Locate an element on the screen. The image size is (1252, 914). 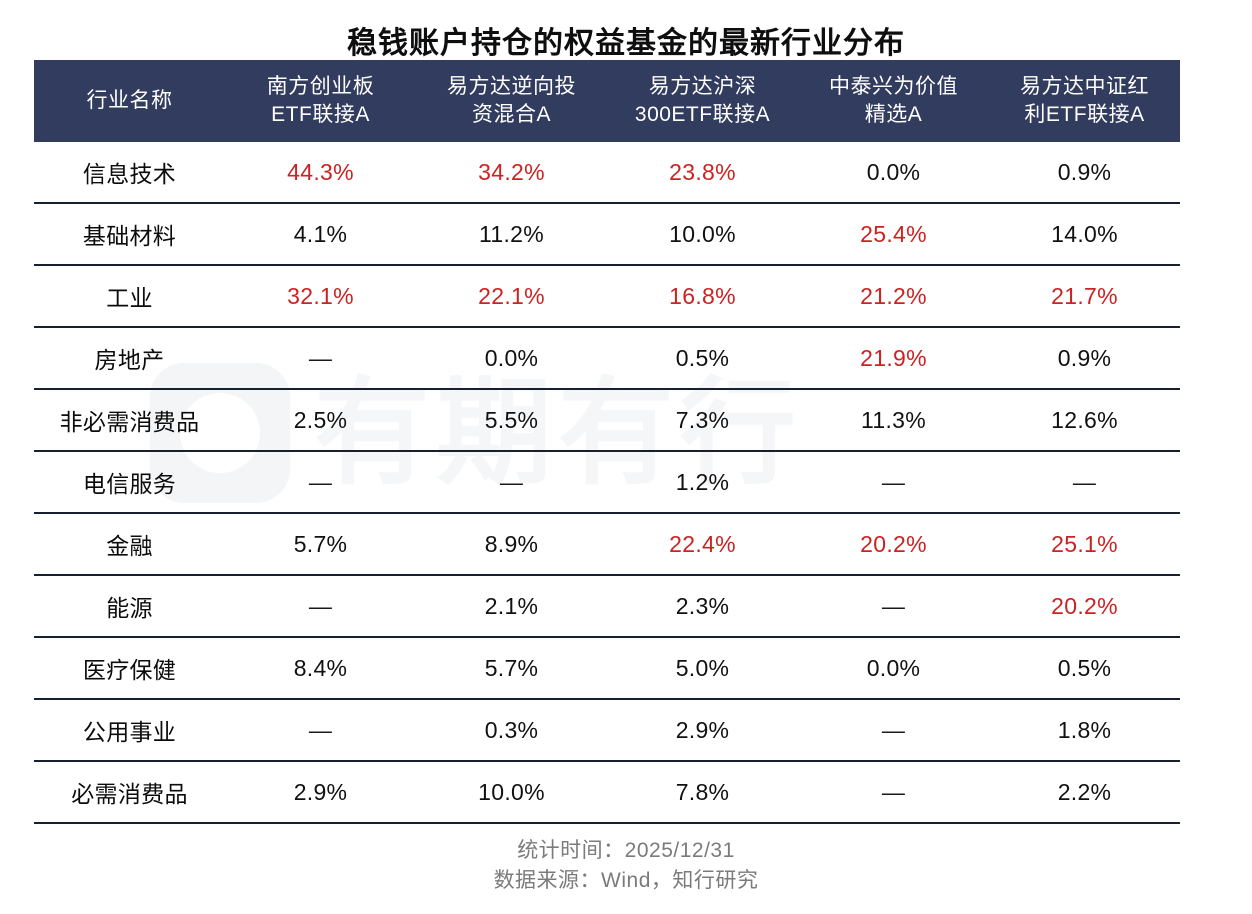
value-cell-highlighted: 21.2% is located at coordinates (893, 296).